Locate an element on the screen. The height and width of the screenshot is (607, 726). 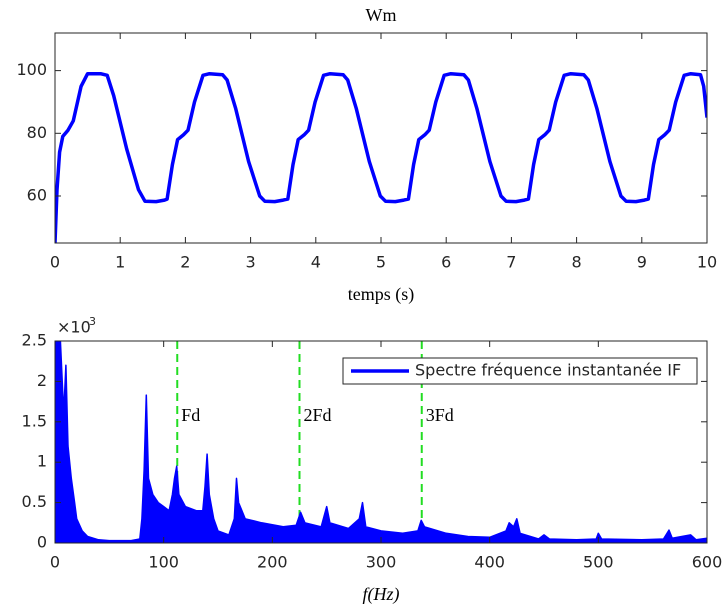
y-tick-label: 100 is located at coordinates (31, 69).